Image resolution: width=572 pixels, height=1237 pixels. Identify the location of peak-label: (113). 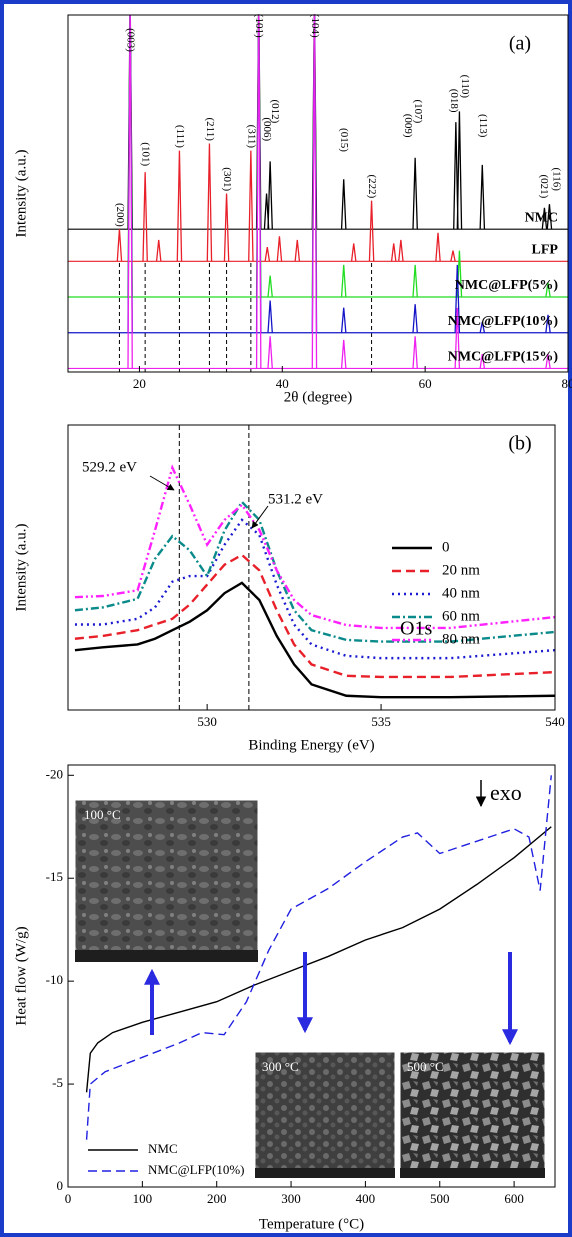
(483, 126).